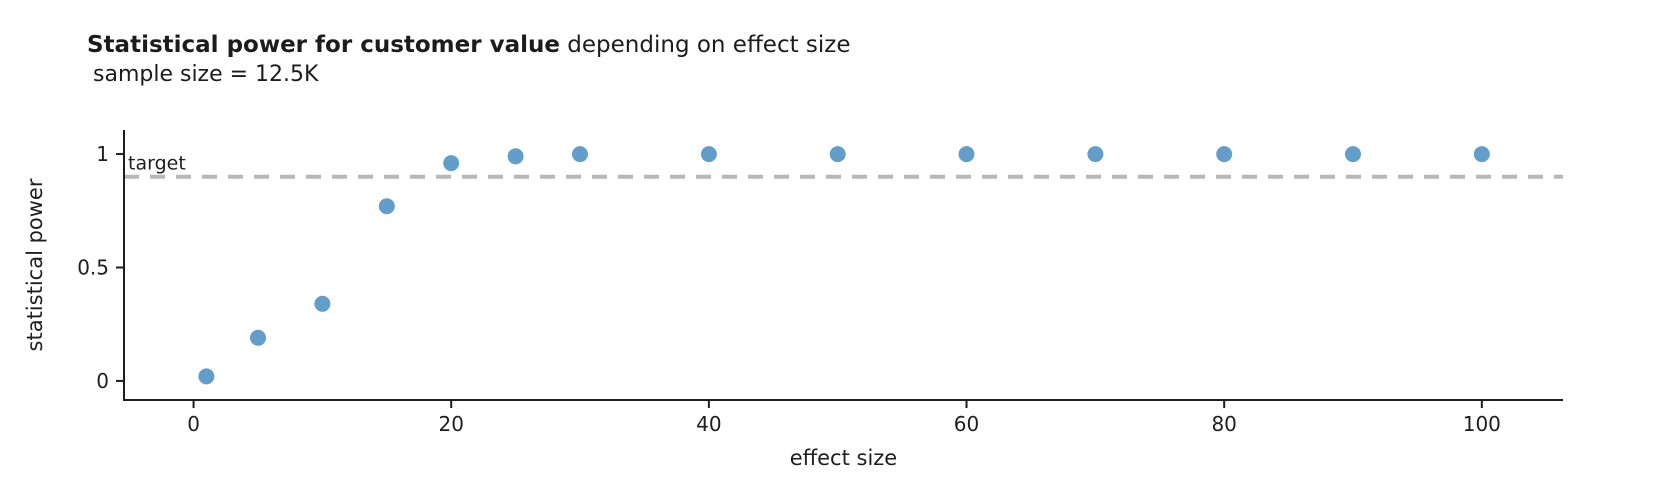  Describe the element at coordinates (1223, 424) in the screenshot. I see `x-tick-label: 80` at that location.